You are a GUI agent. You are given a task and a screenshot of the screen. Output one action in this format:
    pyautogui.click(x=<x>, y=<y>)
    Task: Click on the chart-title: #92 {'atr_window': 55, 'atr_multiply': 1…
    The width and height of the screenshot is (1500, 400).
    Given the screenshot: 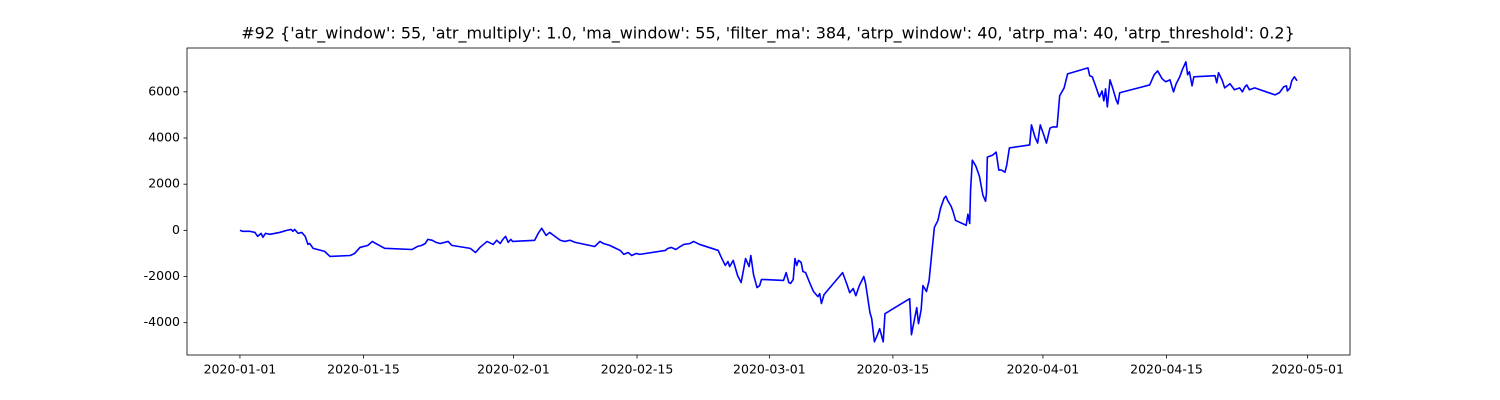 What is the action you would take?
    pyautogui.click(x=768, y=34)
    